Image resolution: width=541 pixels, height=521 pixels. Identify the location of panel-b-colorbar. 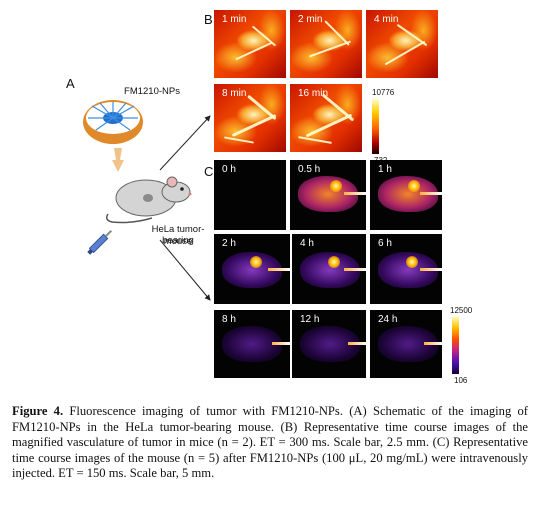
(375, 126).